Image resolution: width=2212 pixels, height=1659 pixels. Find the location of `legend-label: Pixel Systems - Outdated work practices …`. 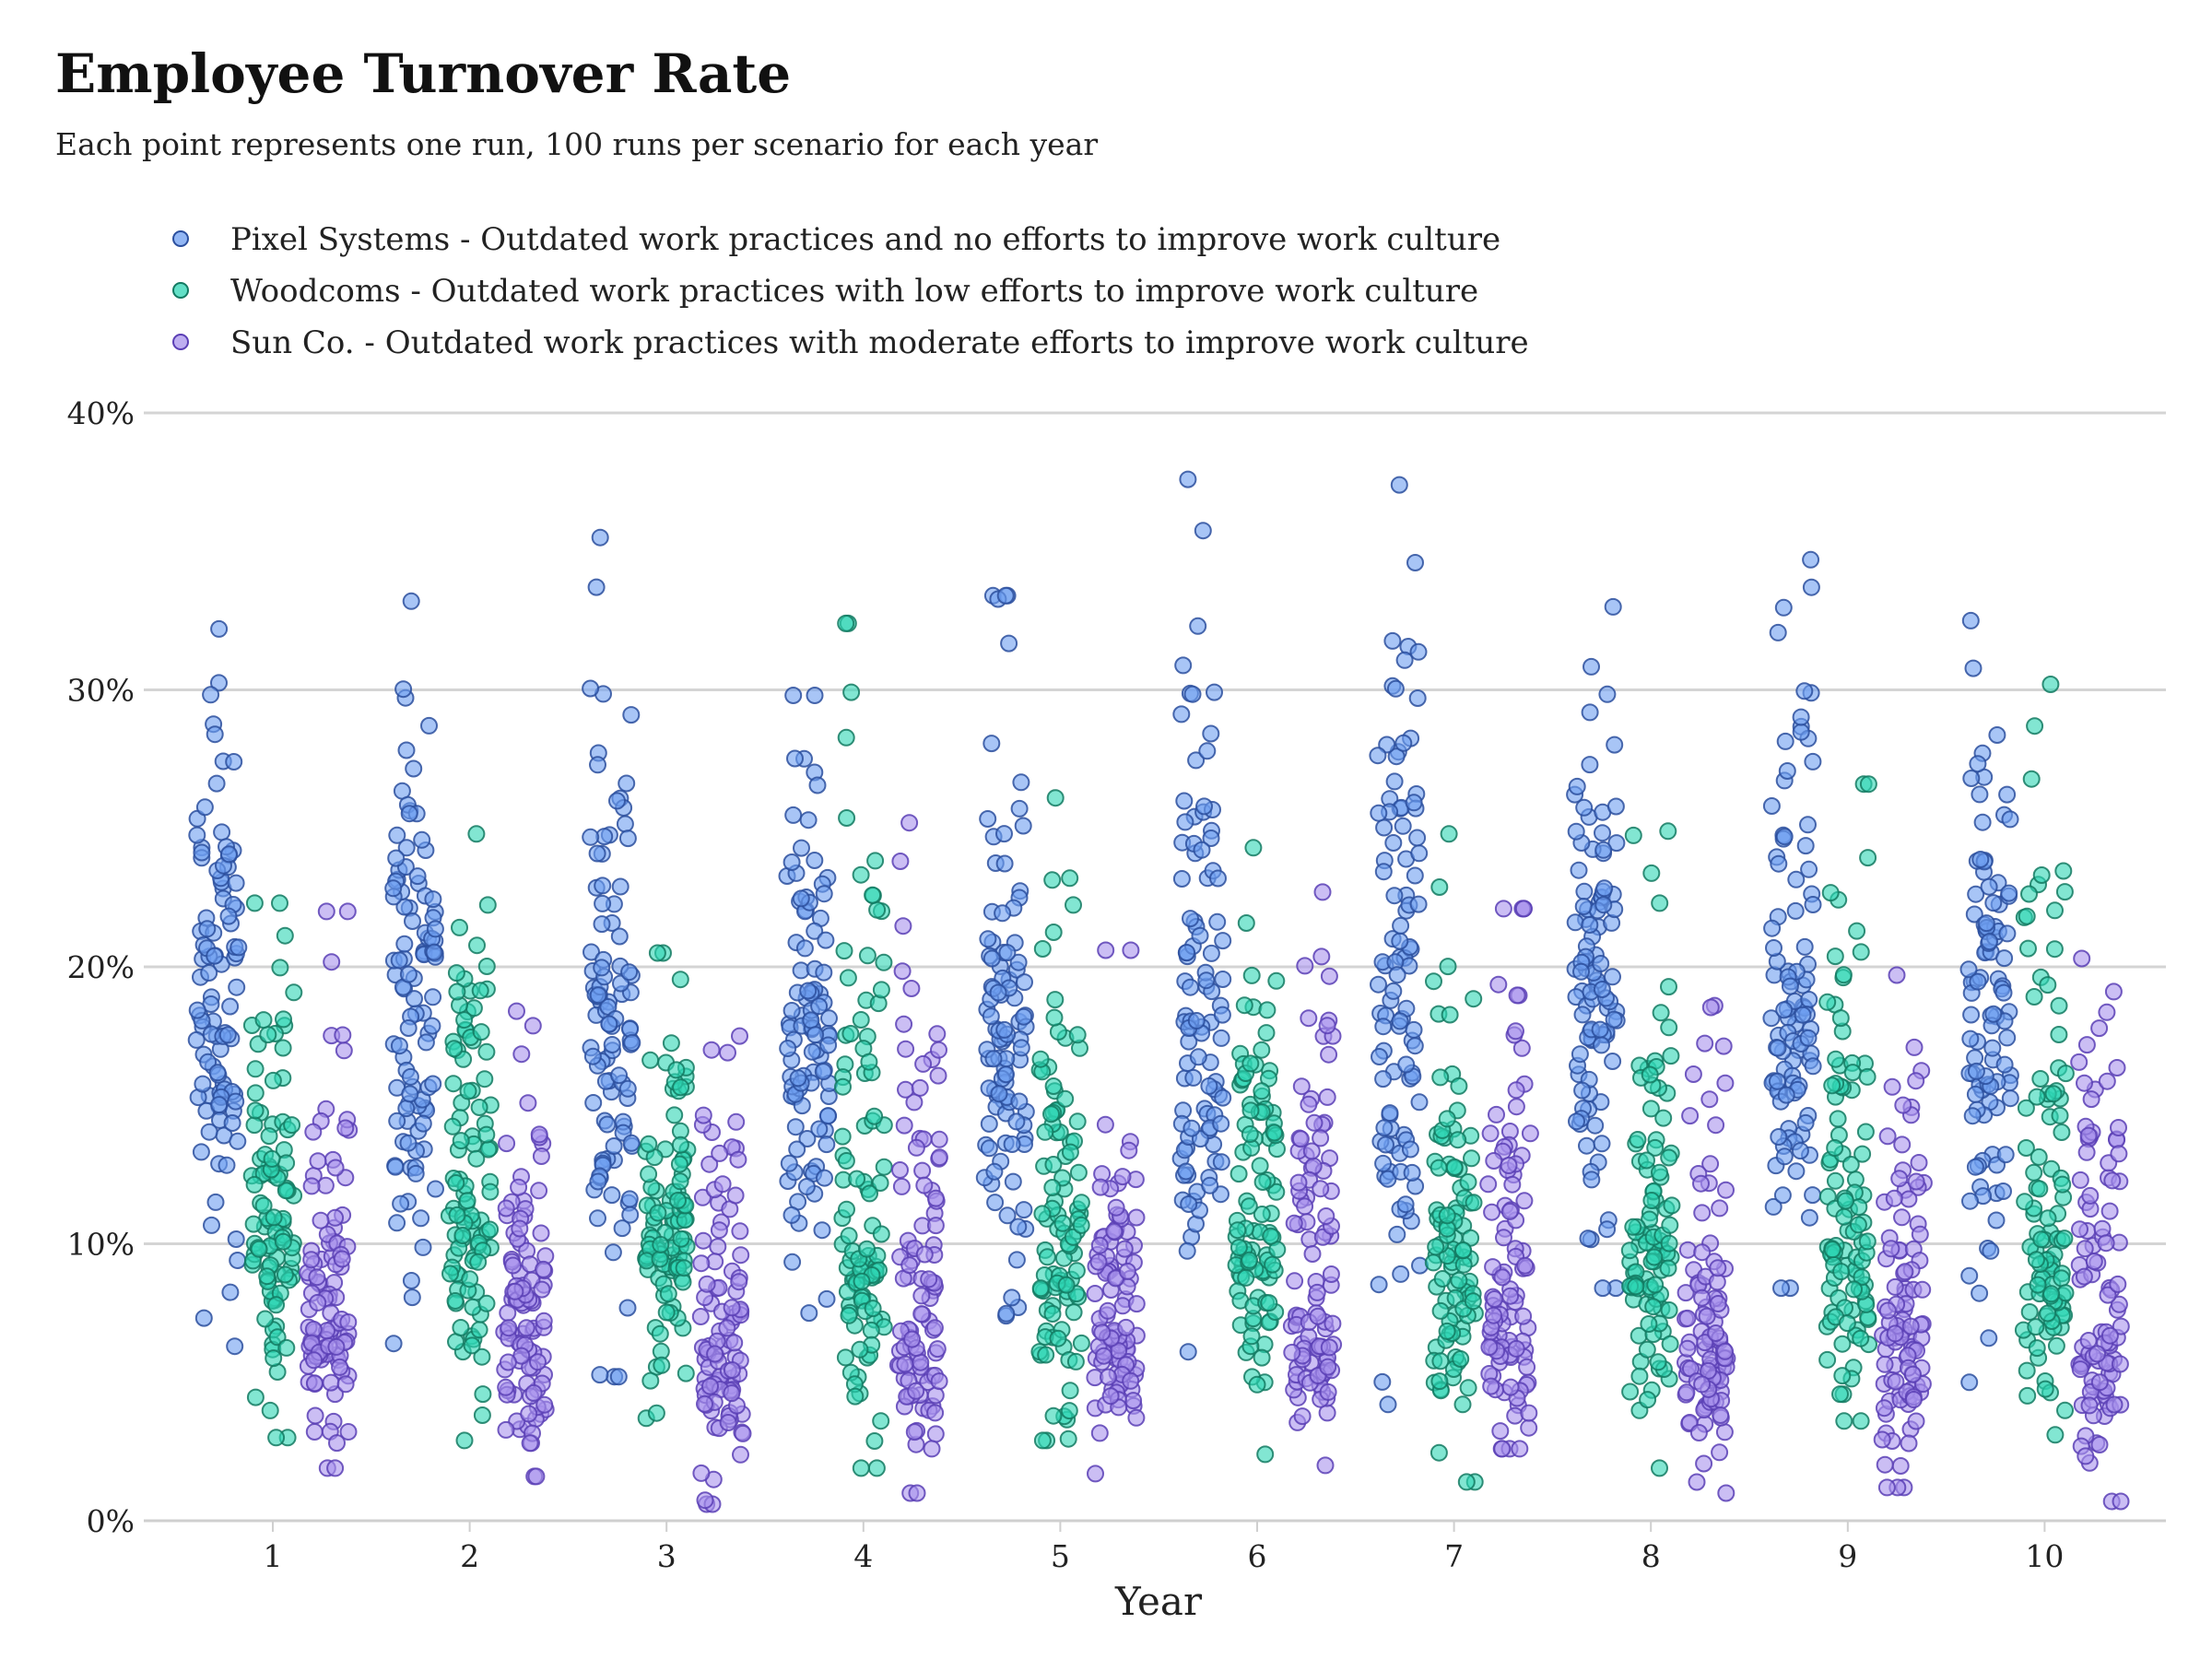

legend-label: Pixel Systems - Outdated work practices … is located at coordinates (865, 239).